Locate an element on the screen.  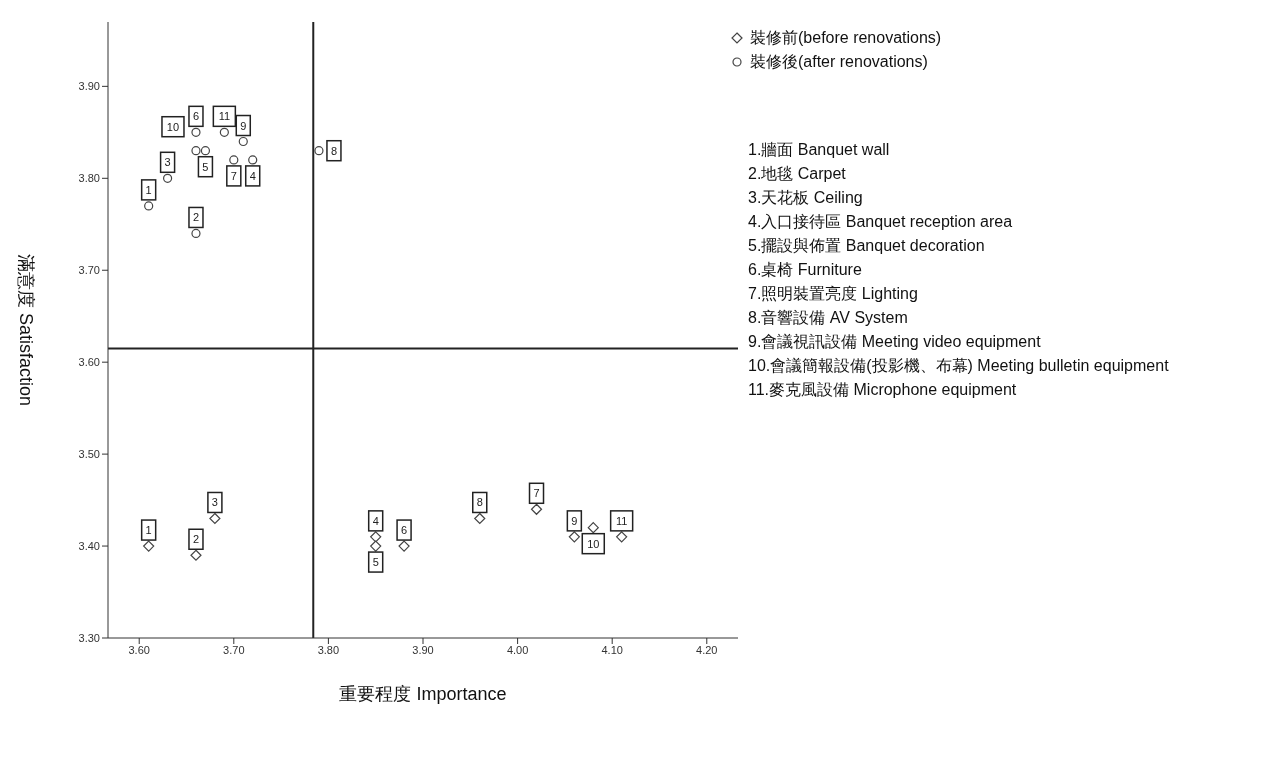
x-tick-label: 3.60 is located at coordinates (139, 649).